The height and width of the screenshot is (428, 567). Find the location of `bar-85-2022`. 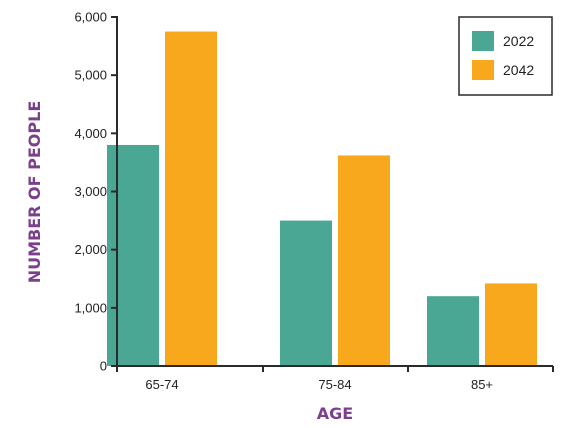

bar-85-2022 is located at coordinates (453, 331).